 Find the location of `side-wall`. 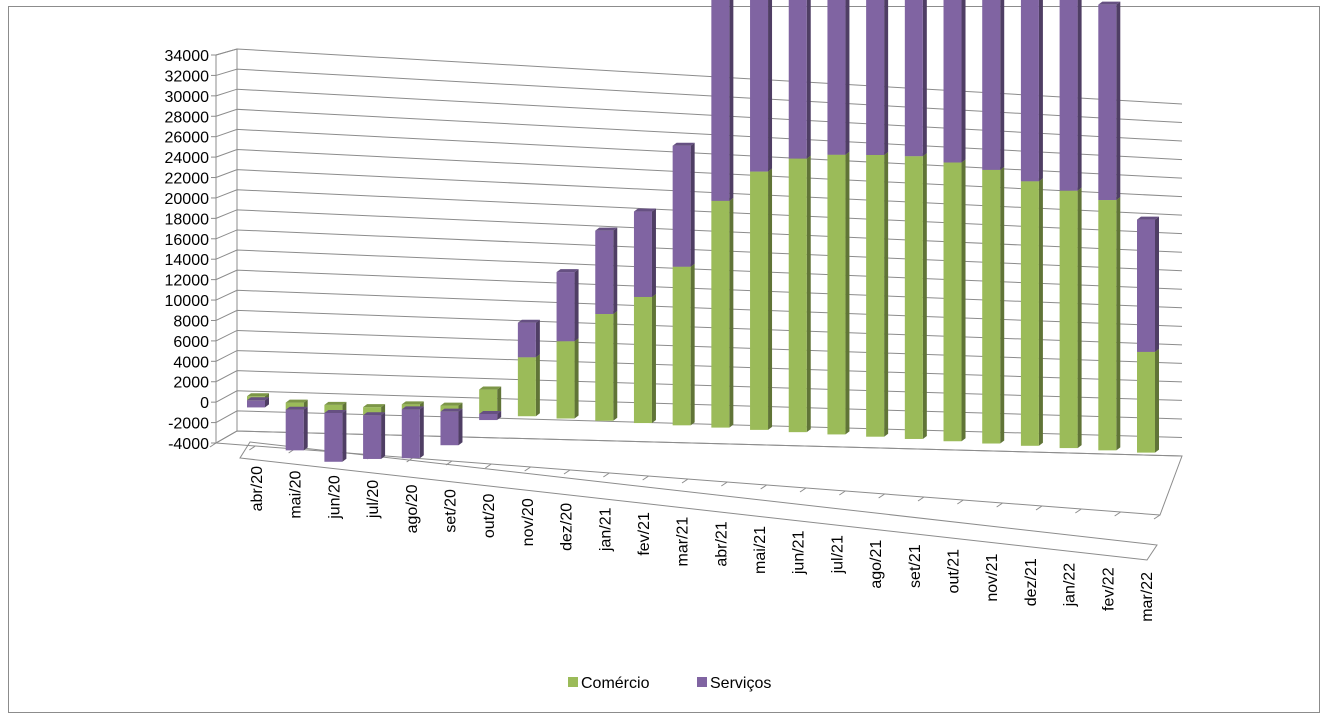

side-wall is located at coordinates (226, 246).